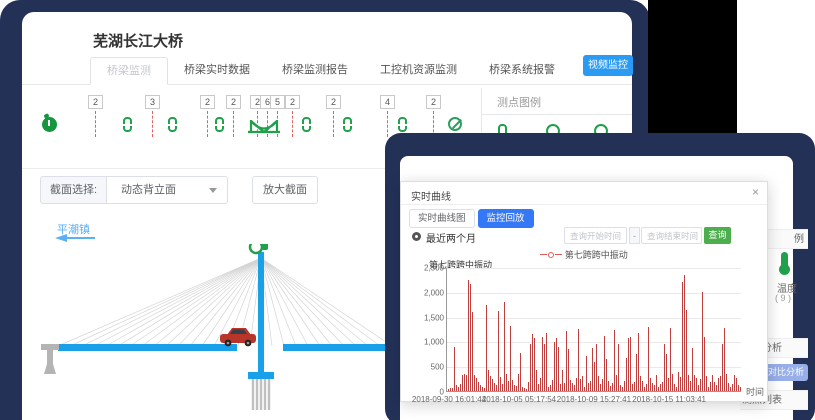  What do you see at coordinates (73, 230) in the screenshot?
I see `direction-label: 平潮镇` at bounding box center [73, 230].